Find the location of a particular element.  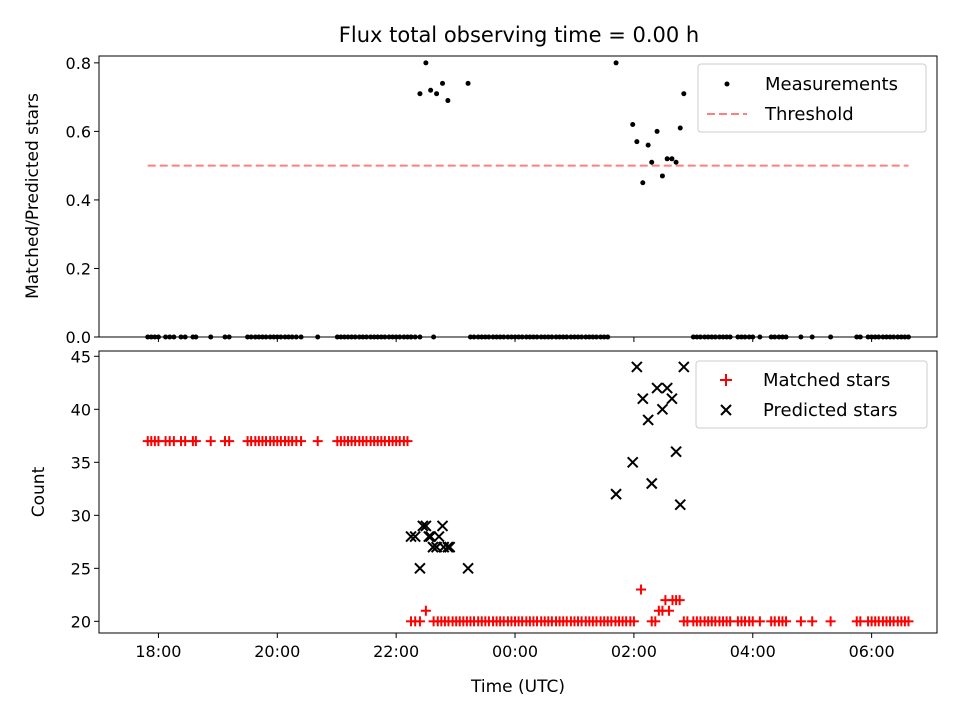

y-tick-label: 0.2 is located at coordinates (78, 268).